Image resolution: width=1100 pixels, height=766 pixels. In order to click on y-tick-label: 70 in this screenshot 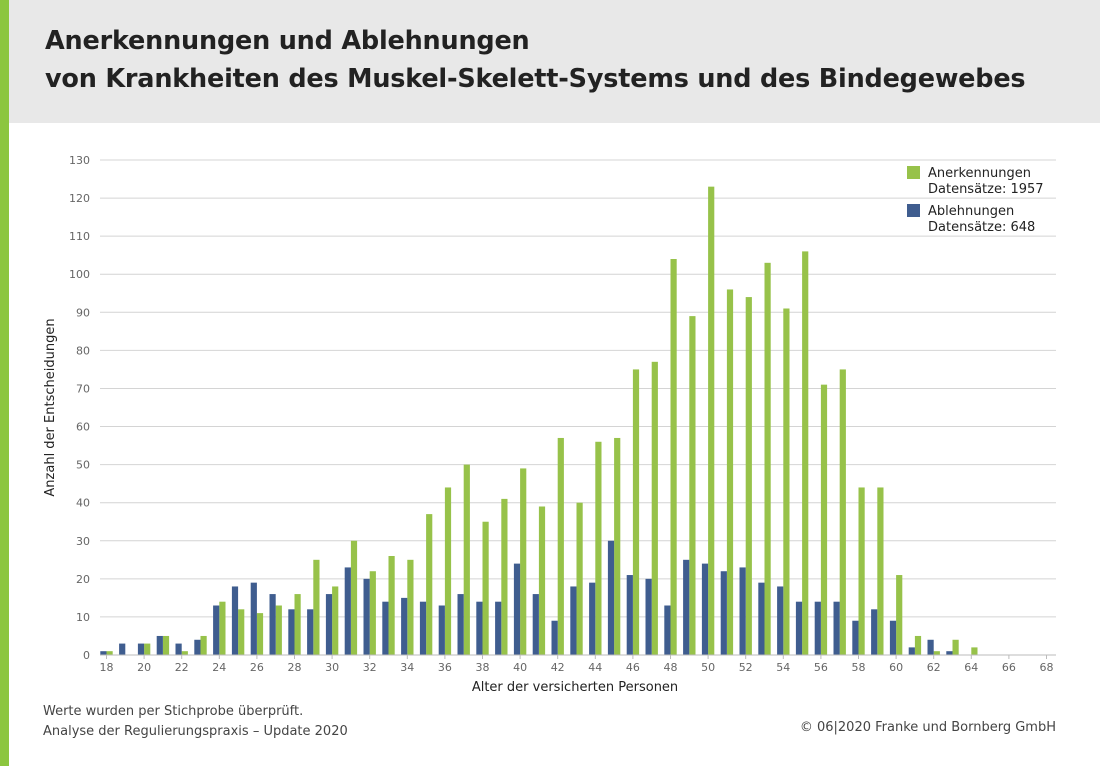, I will do `click(83, 388)`.